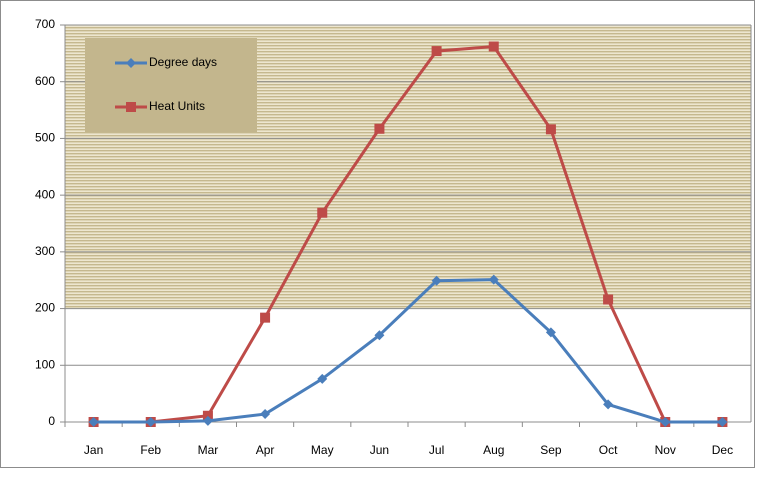 This screenshot has width=760, height=480. I want to click on x-tick-label: Feb, so click(150, 450).